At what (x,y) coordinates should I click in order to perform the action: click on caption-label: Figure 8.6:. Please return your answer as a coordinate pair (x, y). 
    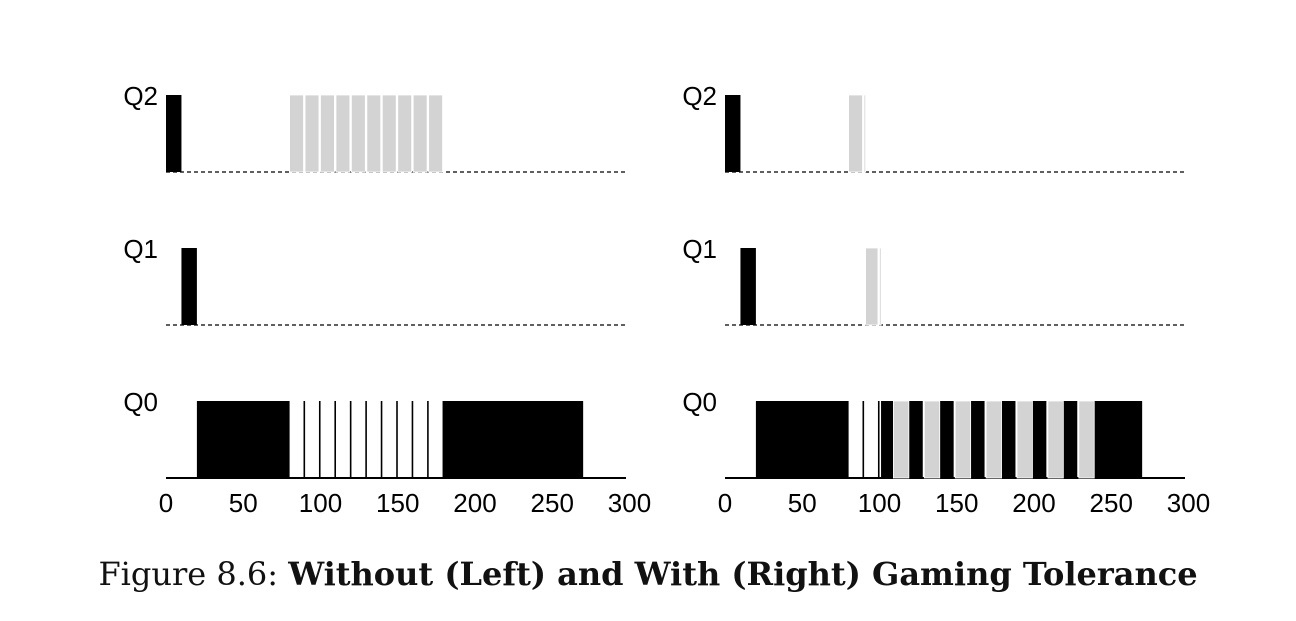
    Looking at the image, I should click on (188, 574).